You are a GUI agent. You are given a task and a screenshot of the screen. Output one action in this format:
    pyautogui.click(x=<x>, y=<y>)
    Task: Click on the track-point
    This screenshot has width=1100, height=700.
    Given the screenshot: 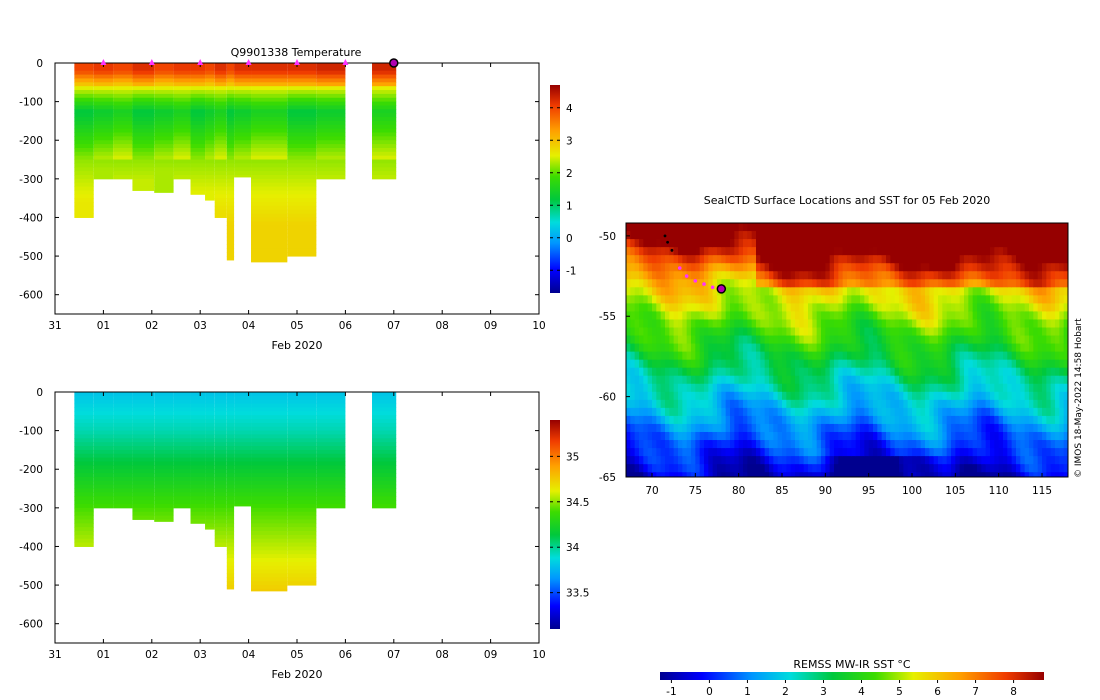 What is the action you would take?
    pyautogui.click(x=712, y=287)
    